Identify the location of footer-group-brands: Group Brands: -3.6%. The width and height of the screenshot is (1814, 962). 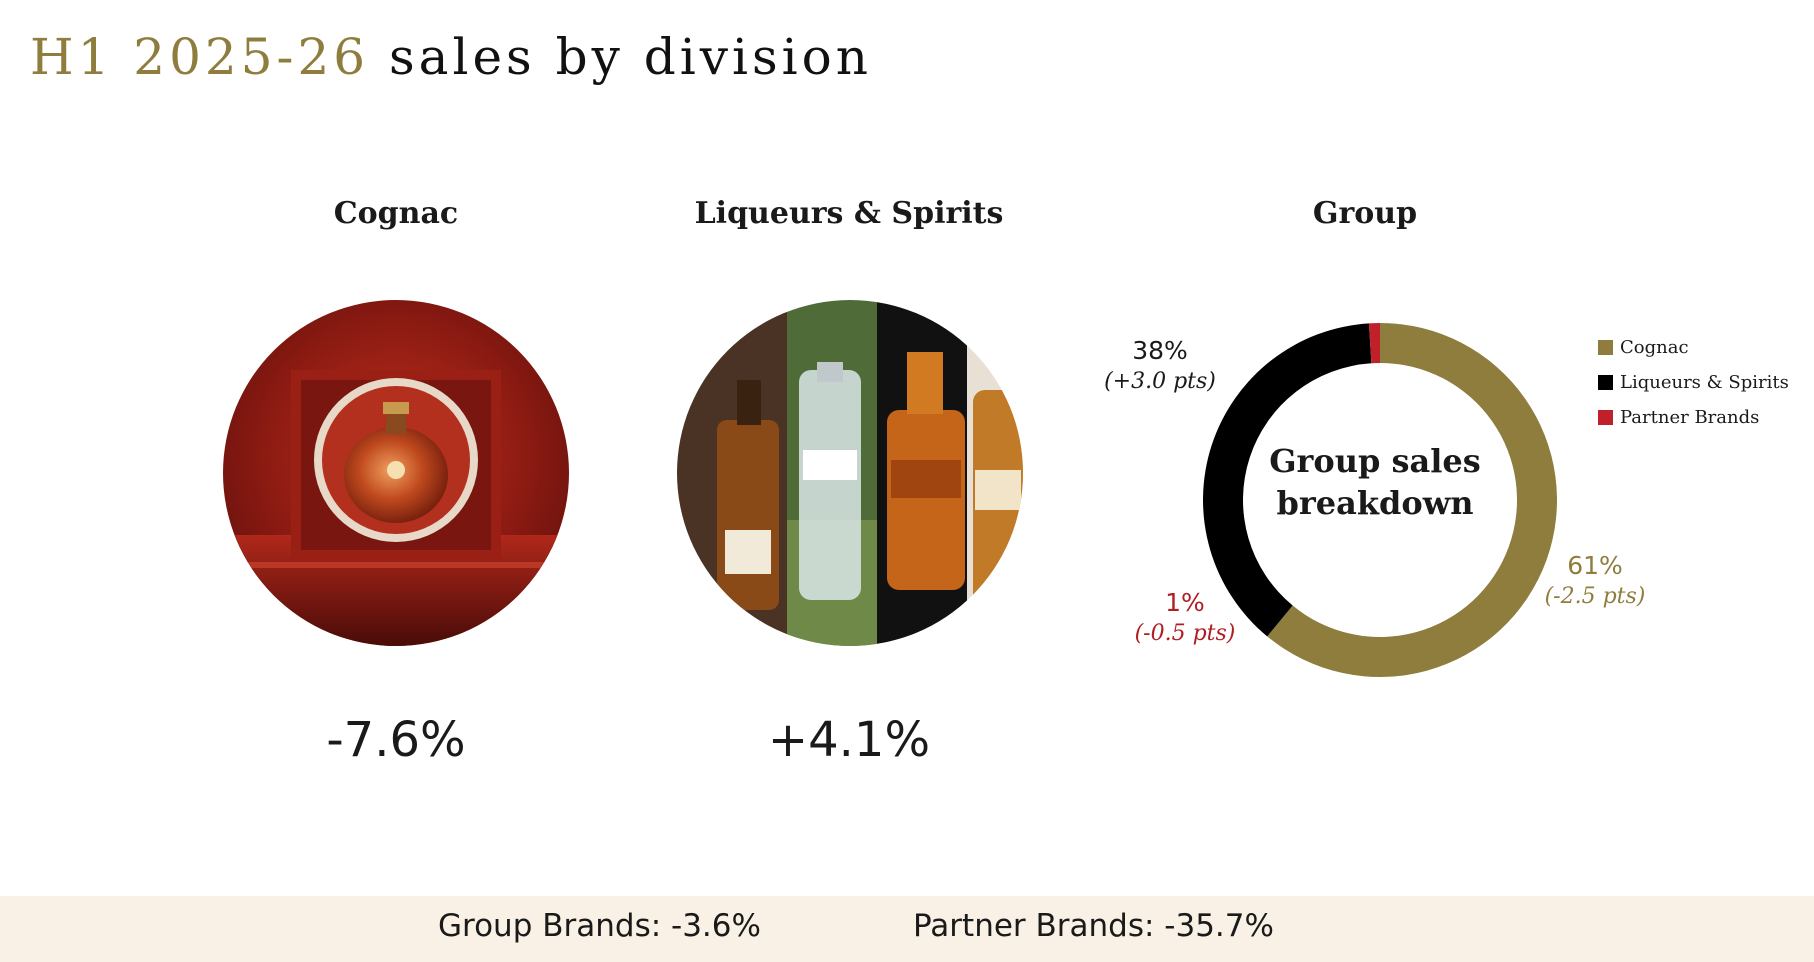
(599, 926).